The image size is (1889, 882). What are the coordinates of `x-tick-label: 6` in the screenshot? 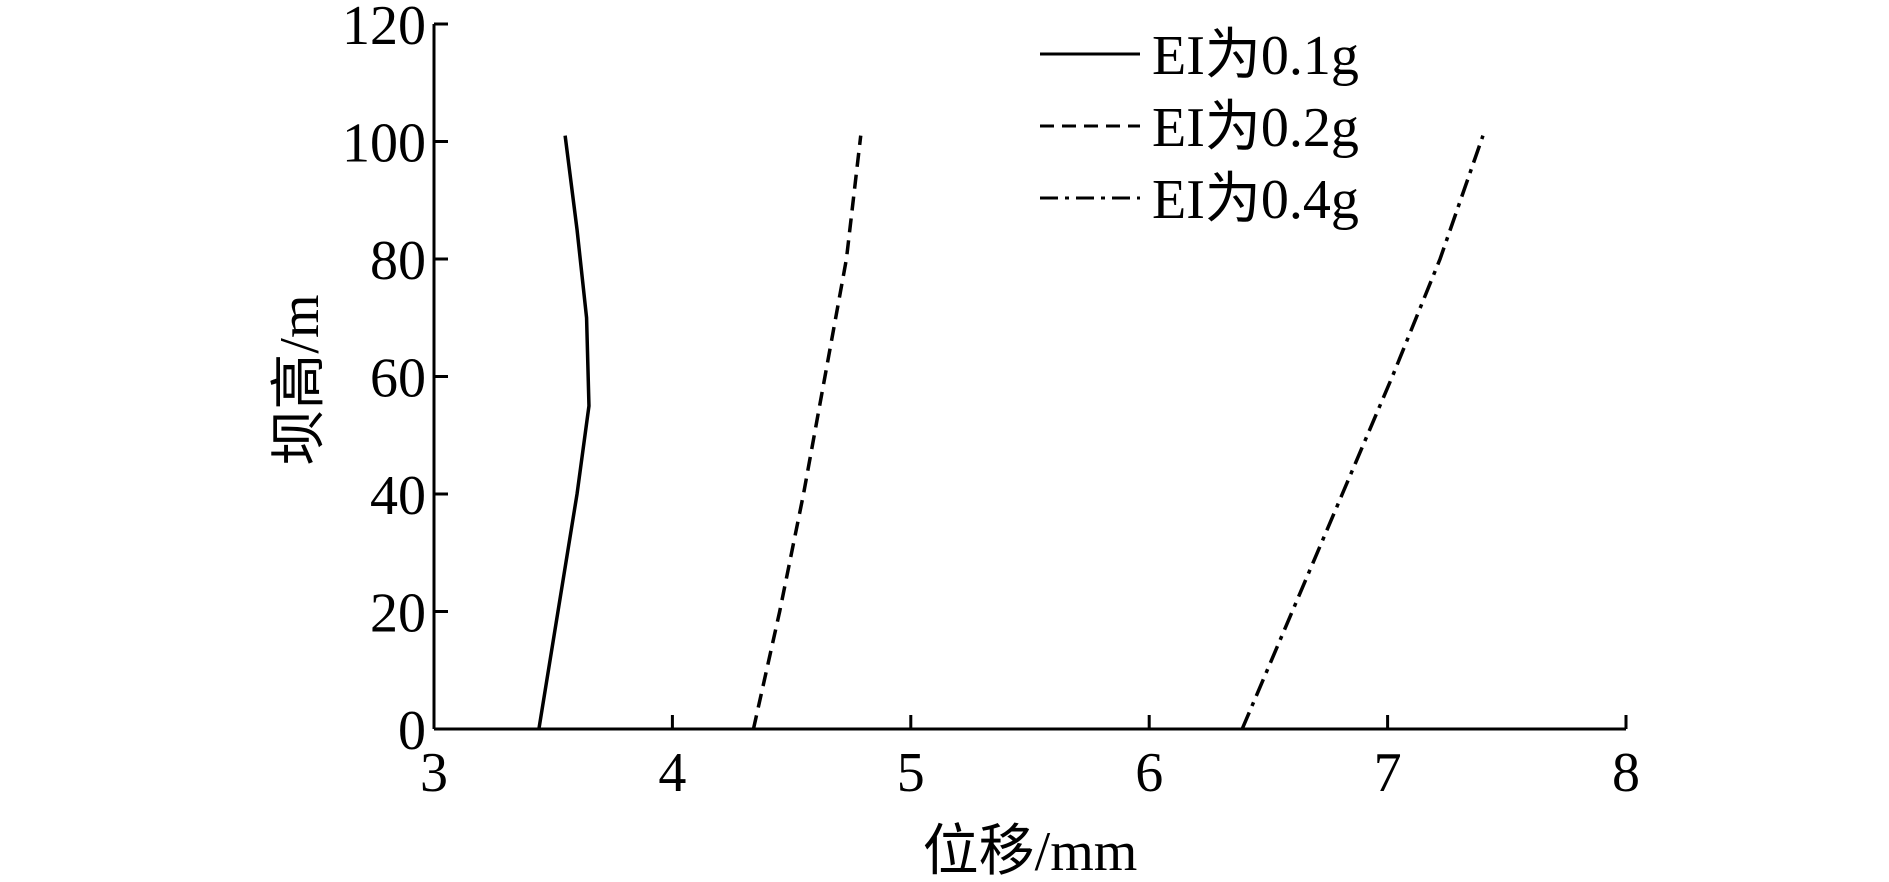 It's located at (1149, 773).